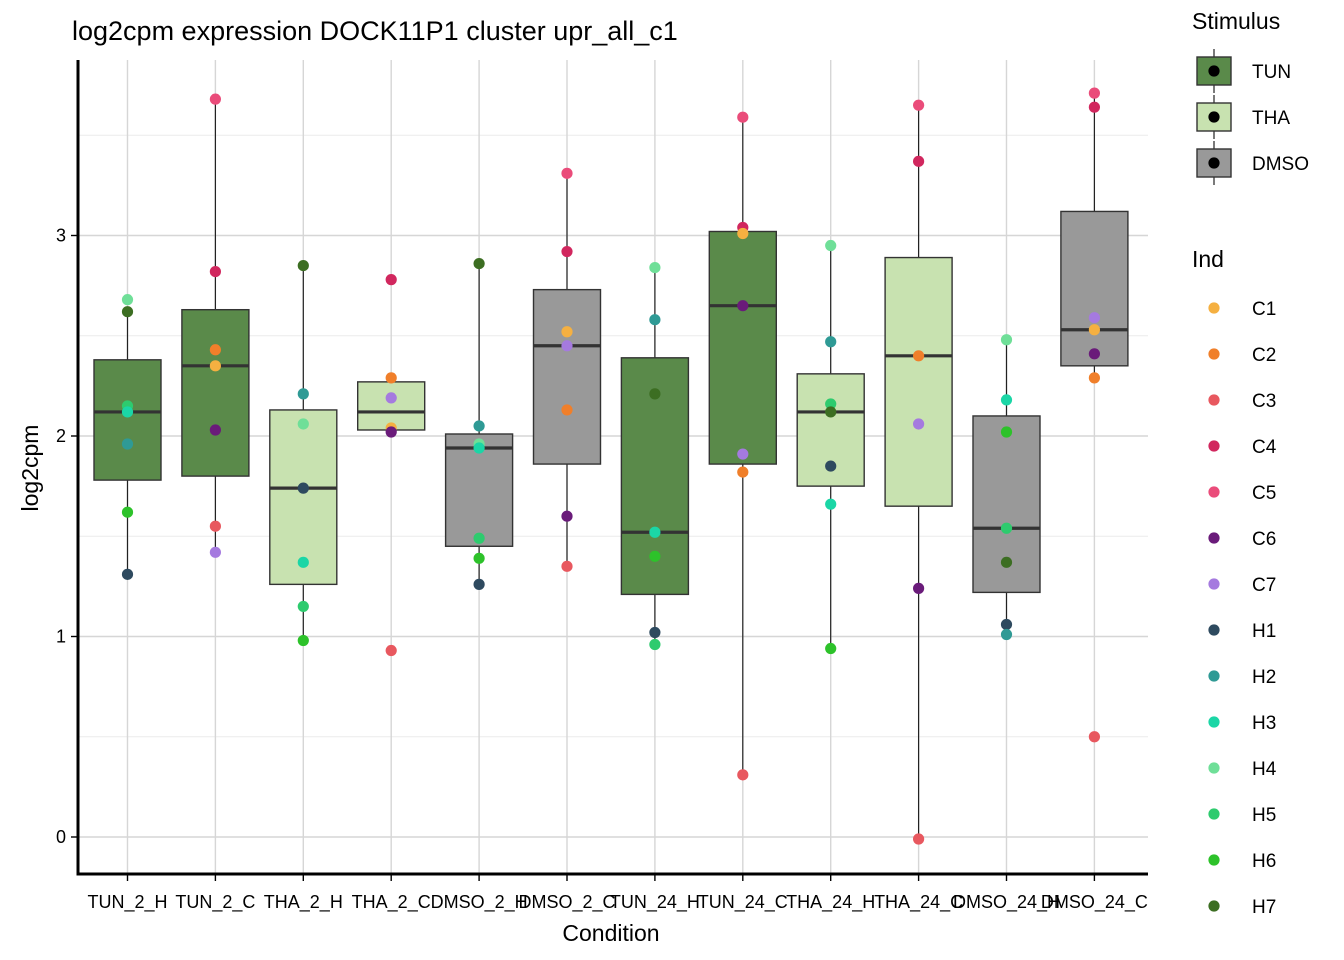  What do you see at coordinates (1242, 539) in the screenshot?
I see `legend-ind-item-C6: C6` at bounding box center [1242, 539].